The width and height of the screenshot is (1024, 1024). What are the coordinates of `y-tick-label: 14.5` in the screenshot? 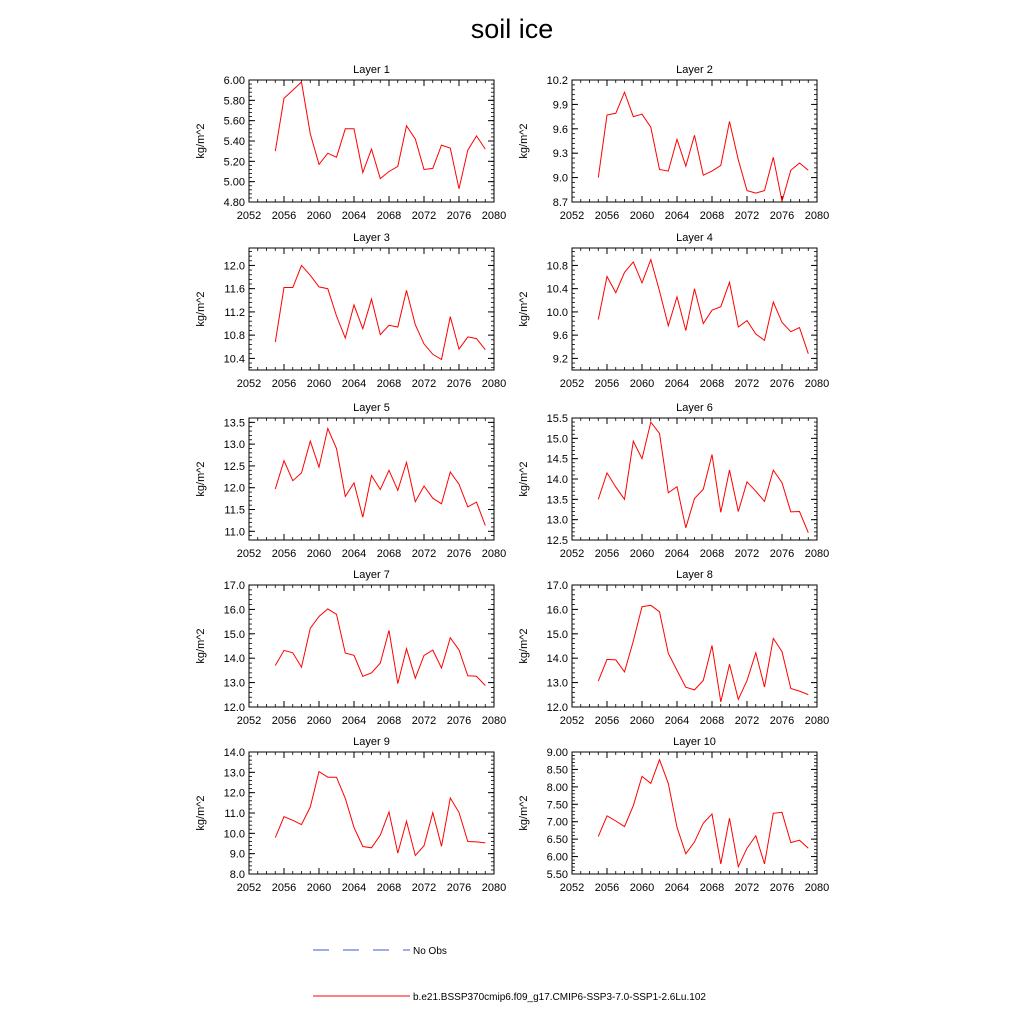 It's located at (557, 460).